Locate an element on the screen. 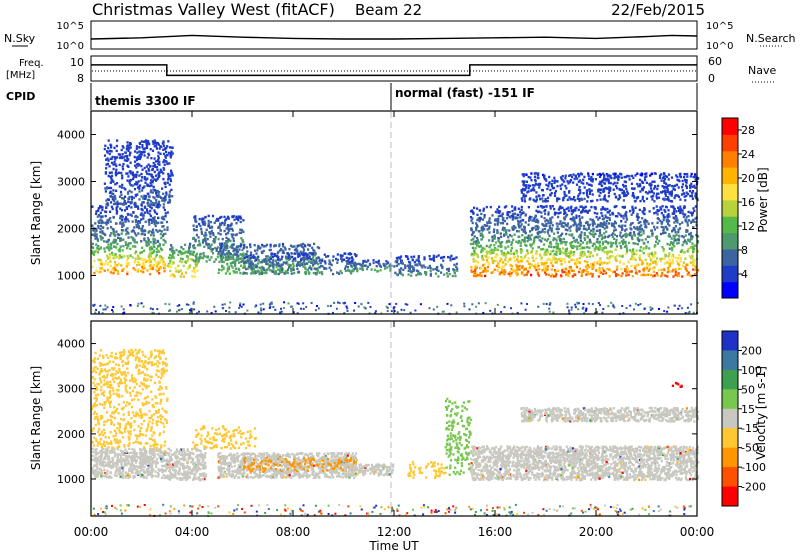 The image size is (800, 554). noise-tick-low-left: 10^0 is located at coordinates (70, 46).